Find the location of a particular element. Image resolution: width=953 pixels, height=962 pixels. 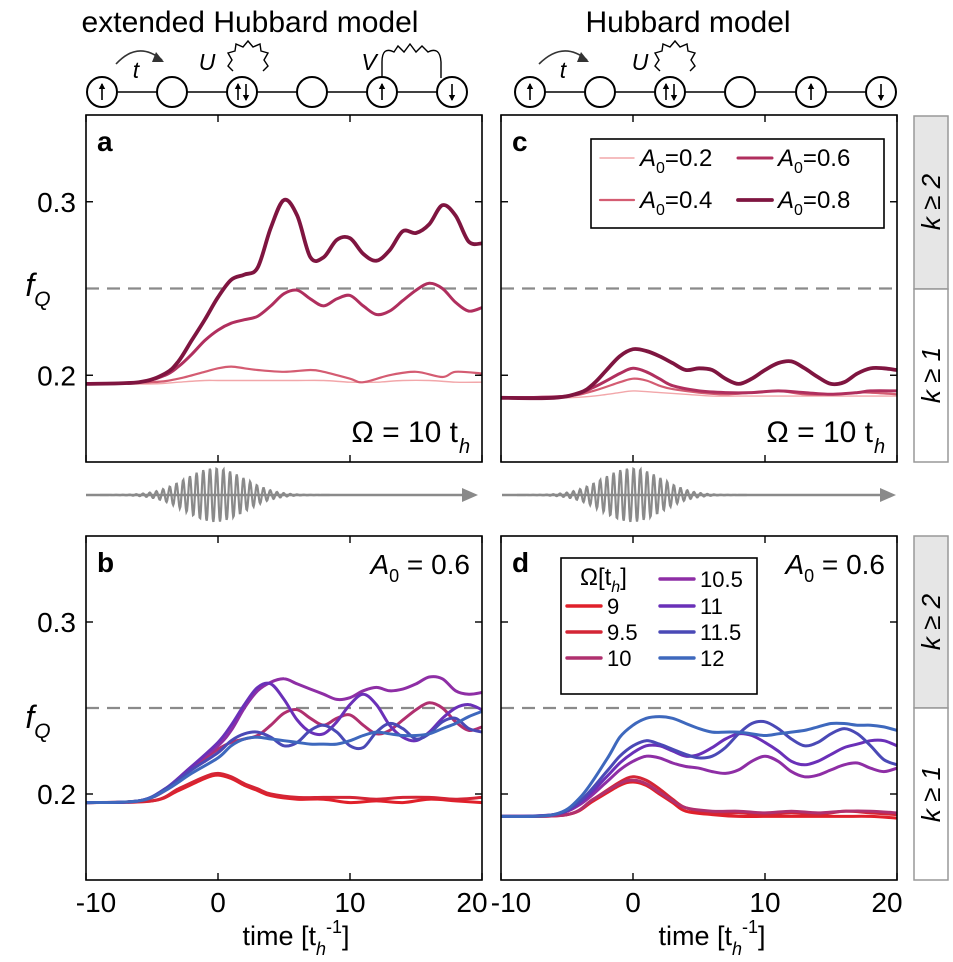

panel-annotation: Ω = 10 t is located at coordinates (404, 432).